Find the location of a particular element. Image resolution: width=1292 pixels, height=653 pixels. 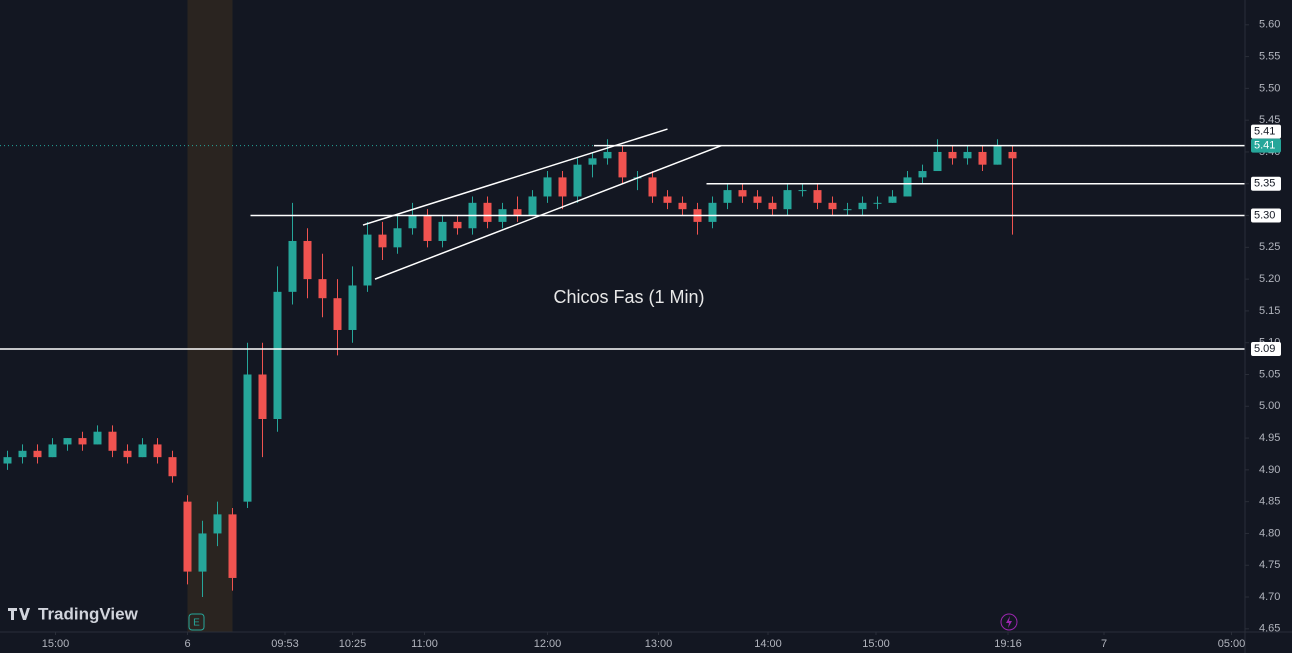

x-tick-label: 09:53 is located at coordinates (285, 644).